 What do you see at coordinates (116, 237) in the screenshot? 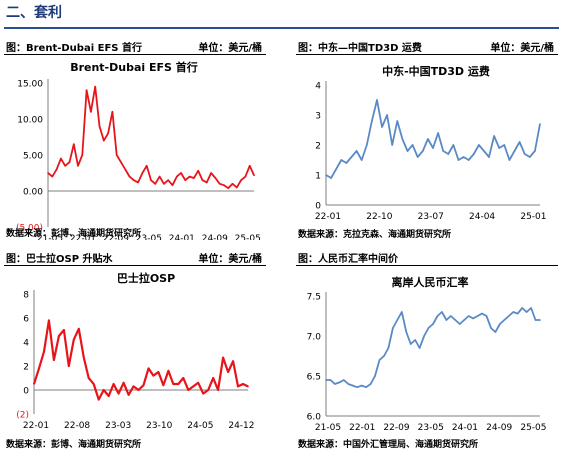
I see `x-tick-label: 22-09` at bounding box center [116, 237].